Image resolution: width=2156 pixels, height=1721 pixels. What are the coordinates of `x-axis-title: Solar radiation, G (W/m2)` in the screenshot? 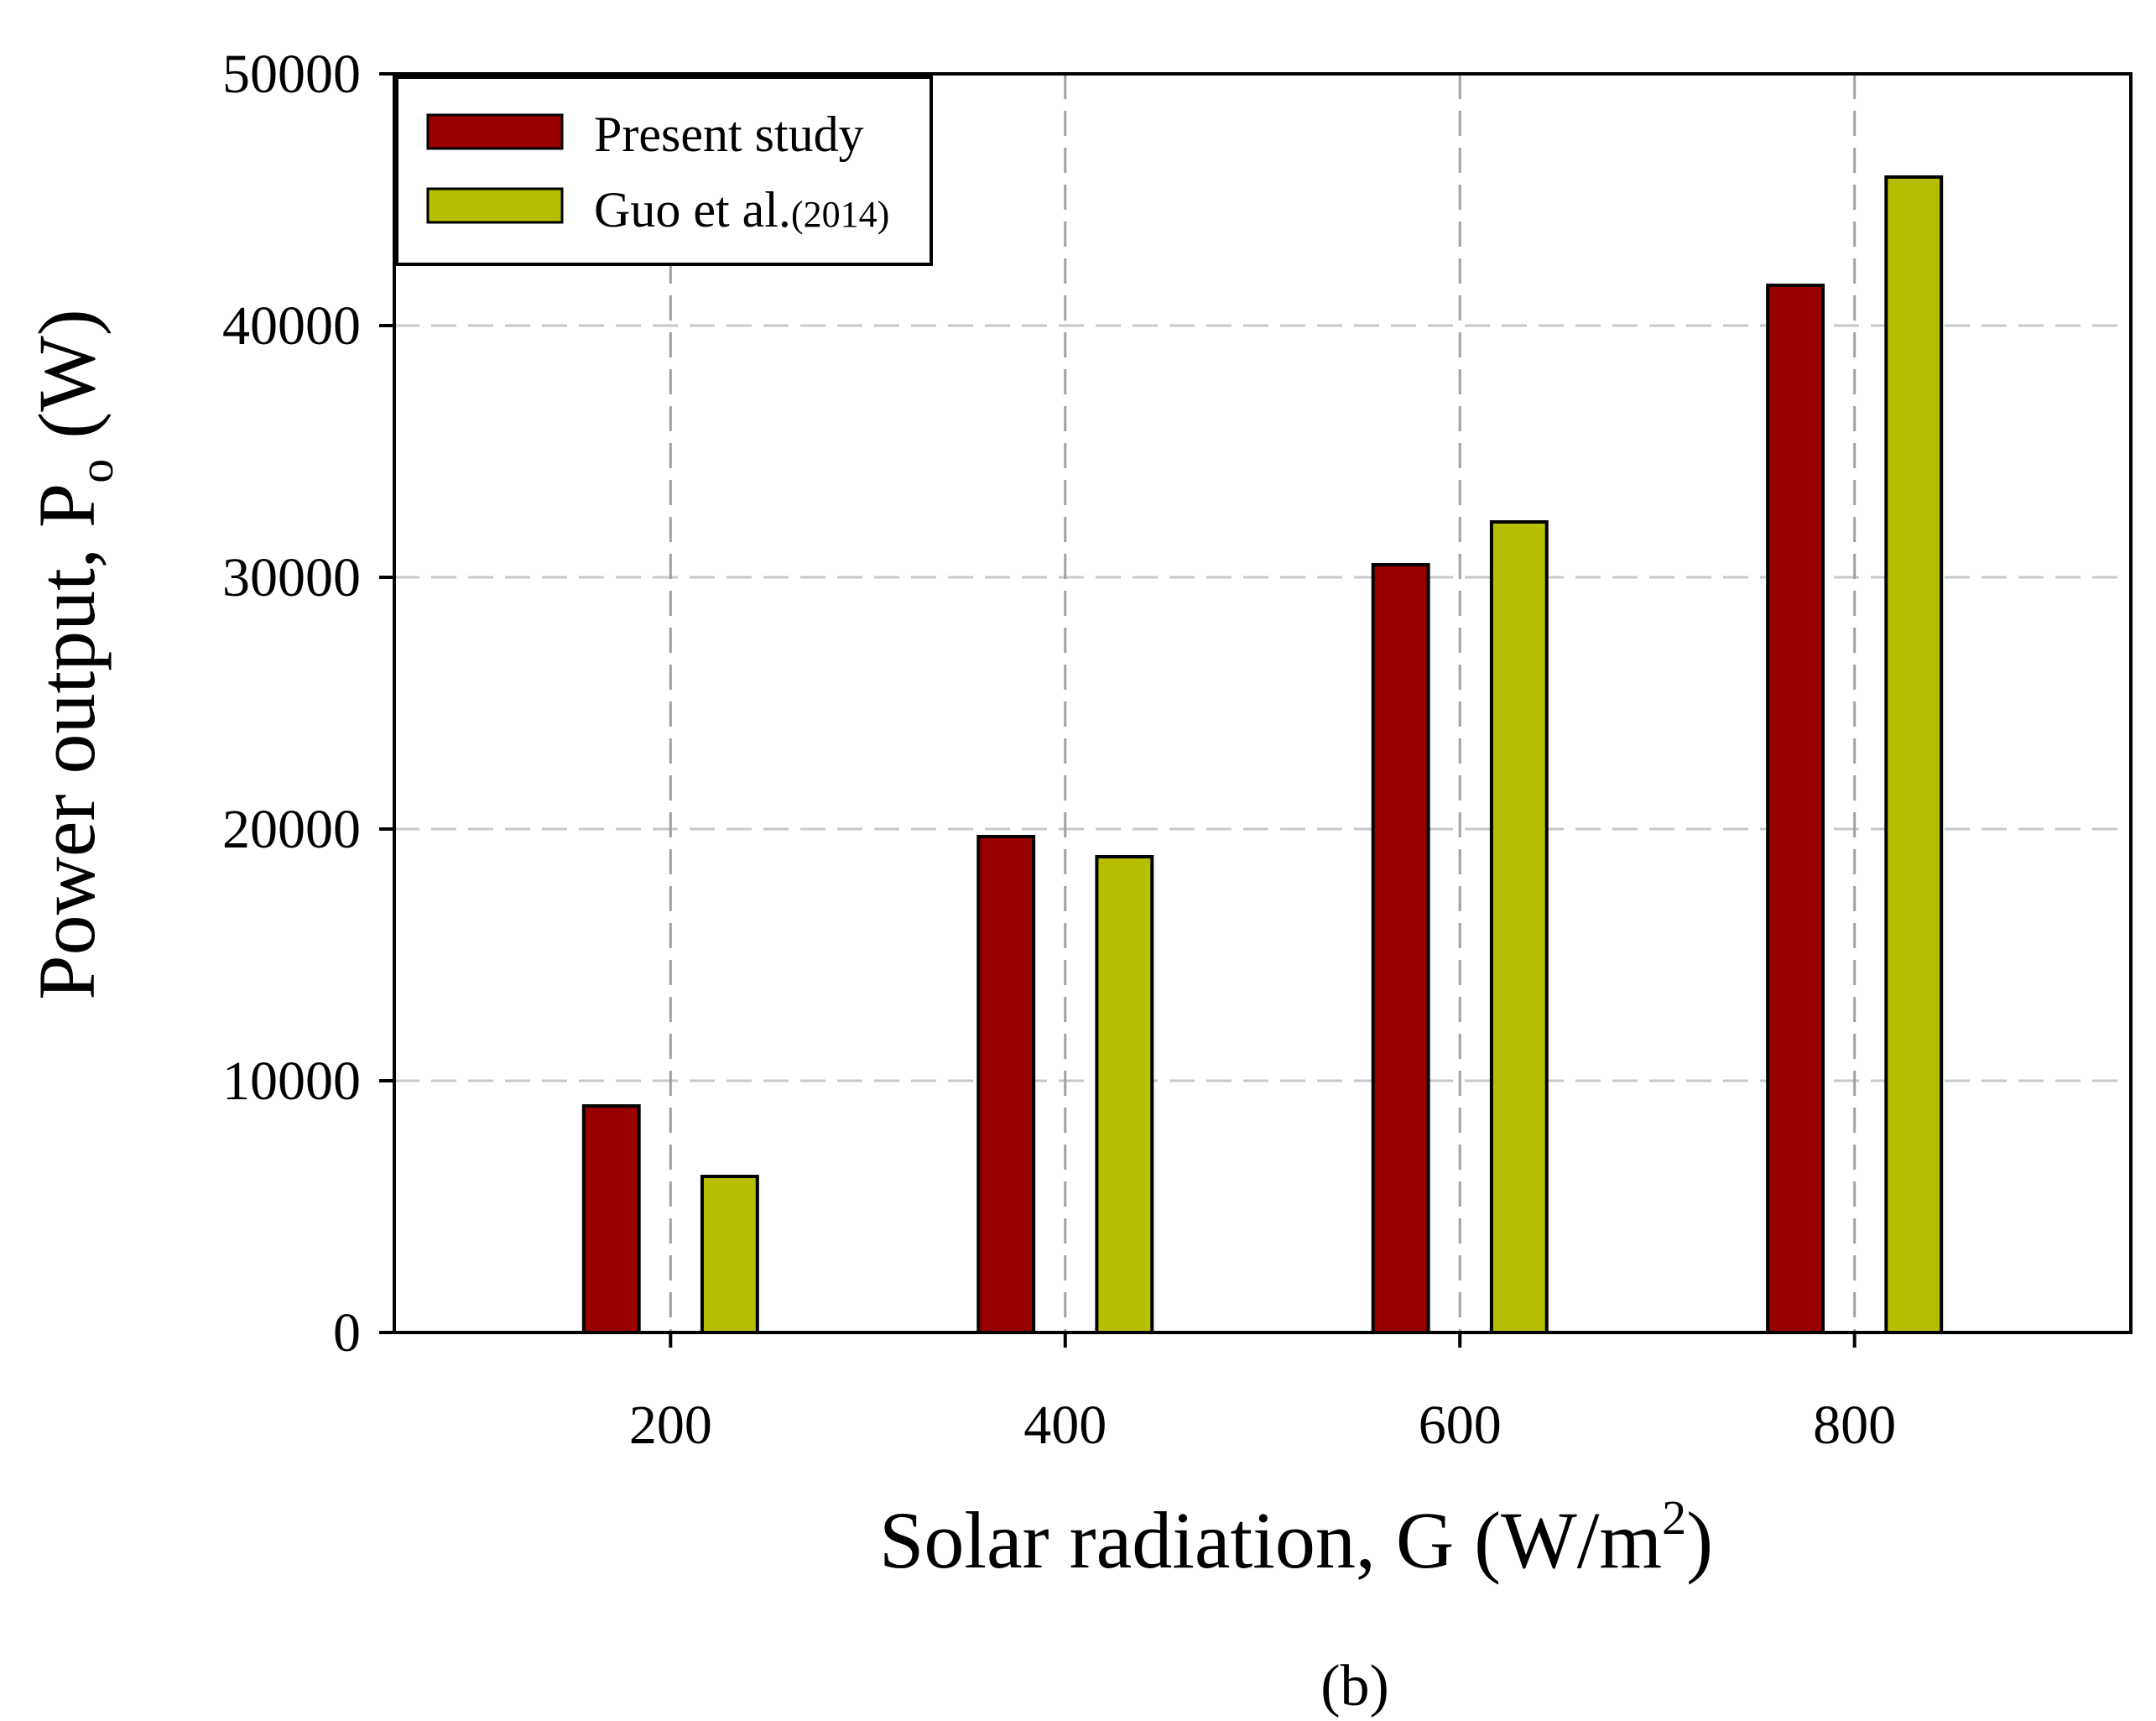 It's located at (1296, 1537).